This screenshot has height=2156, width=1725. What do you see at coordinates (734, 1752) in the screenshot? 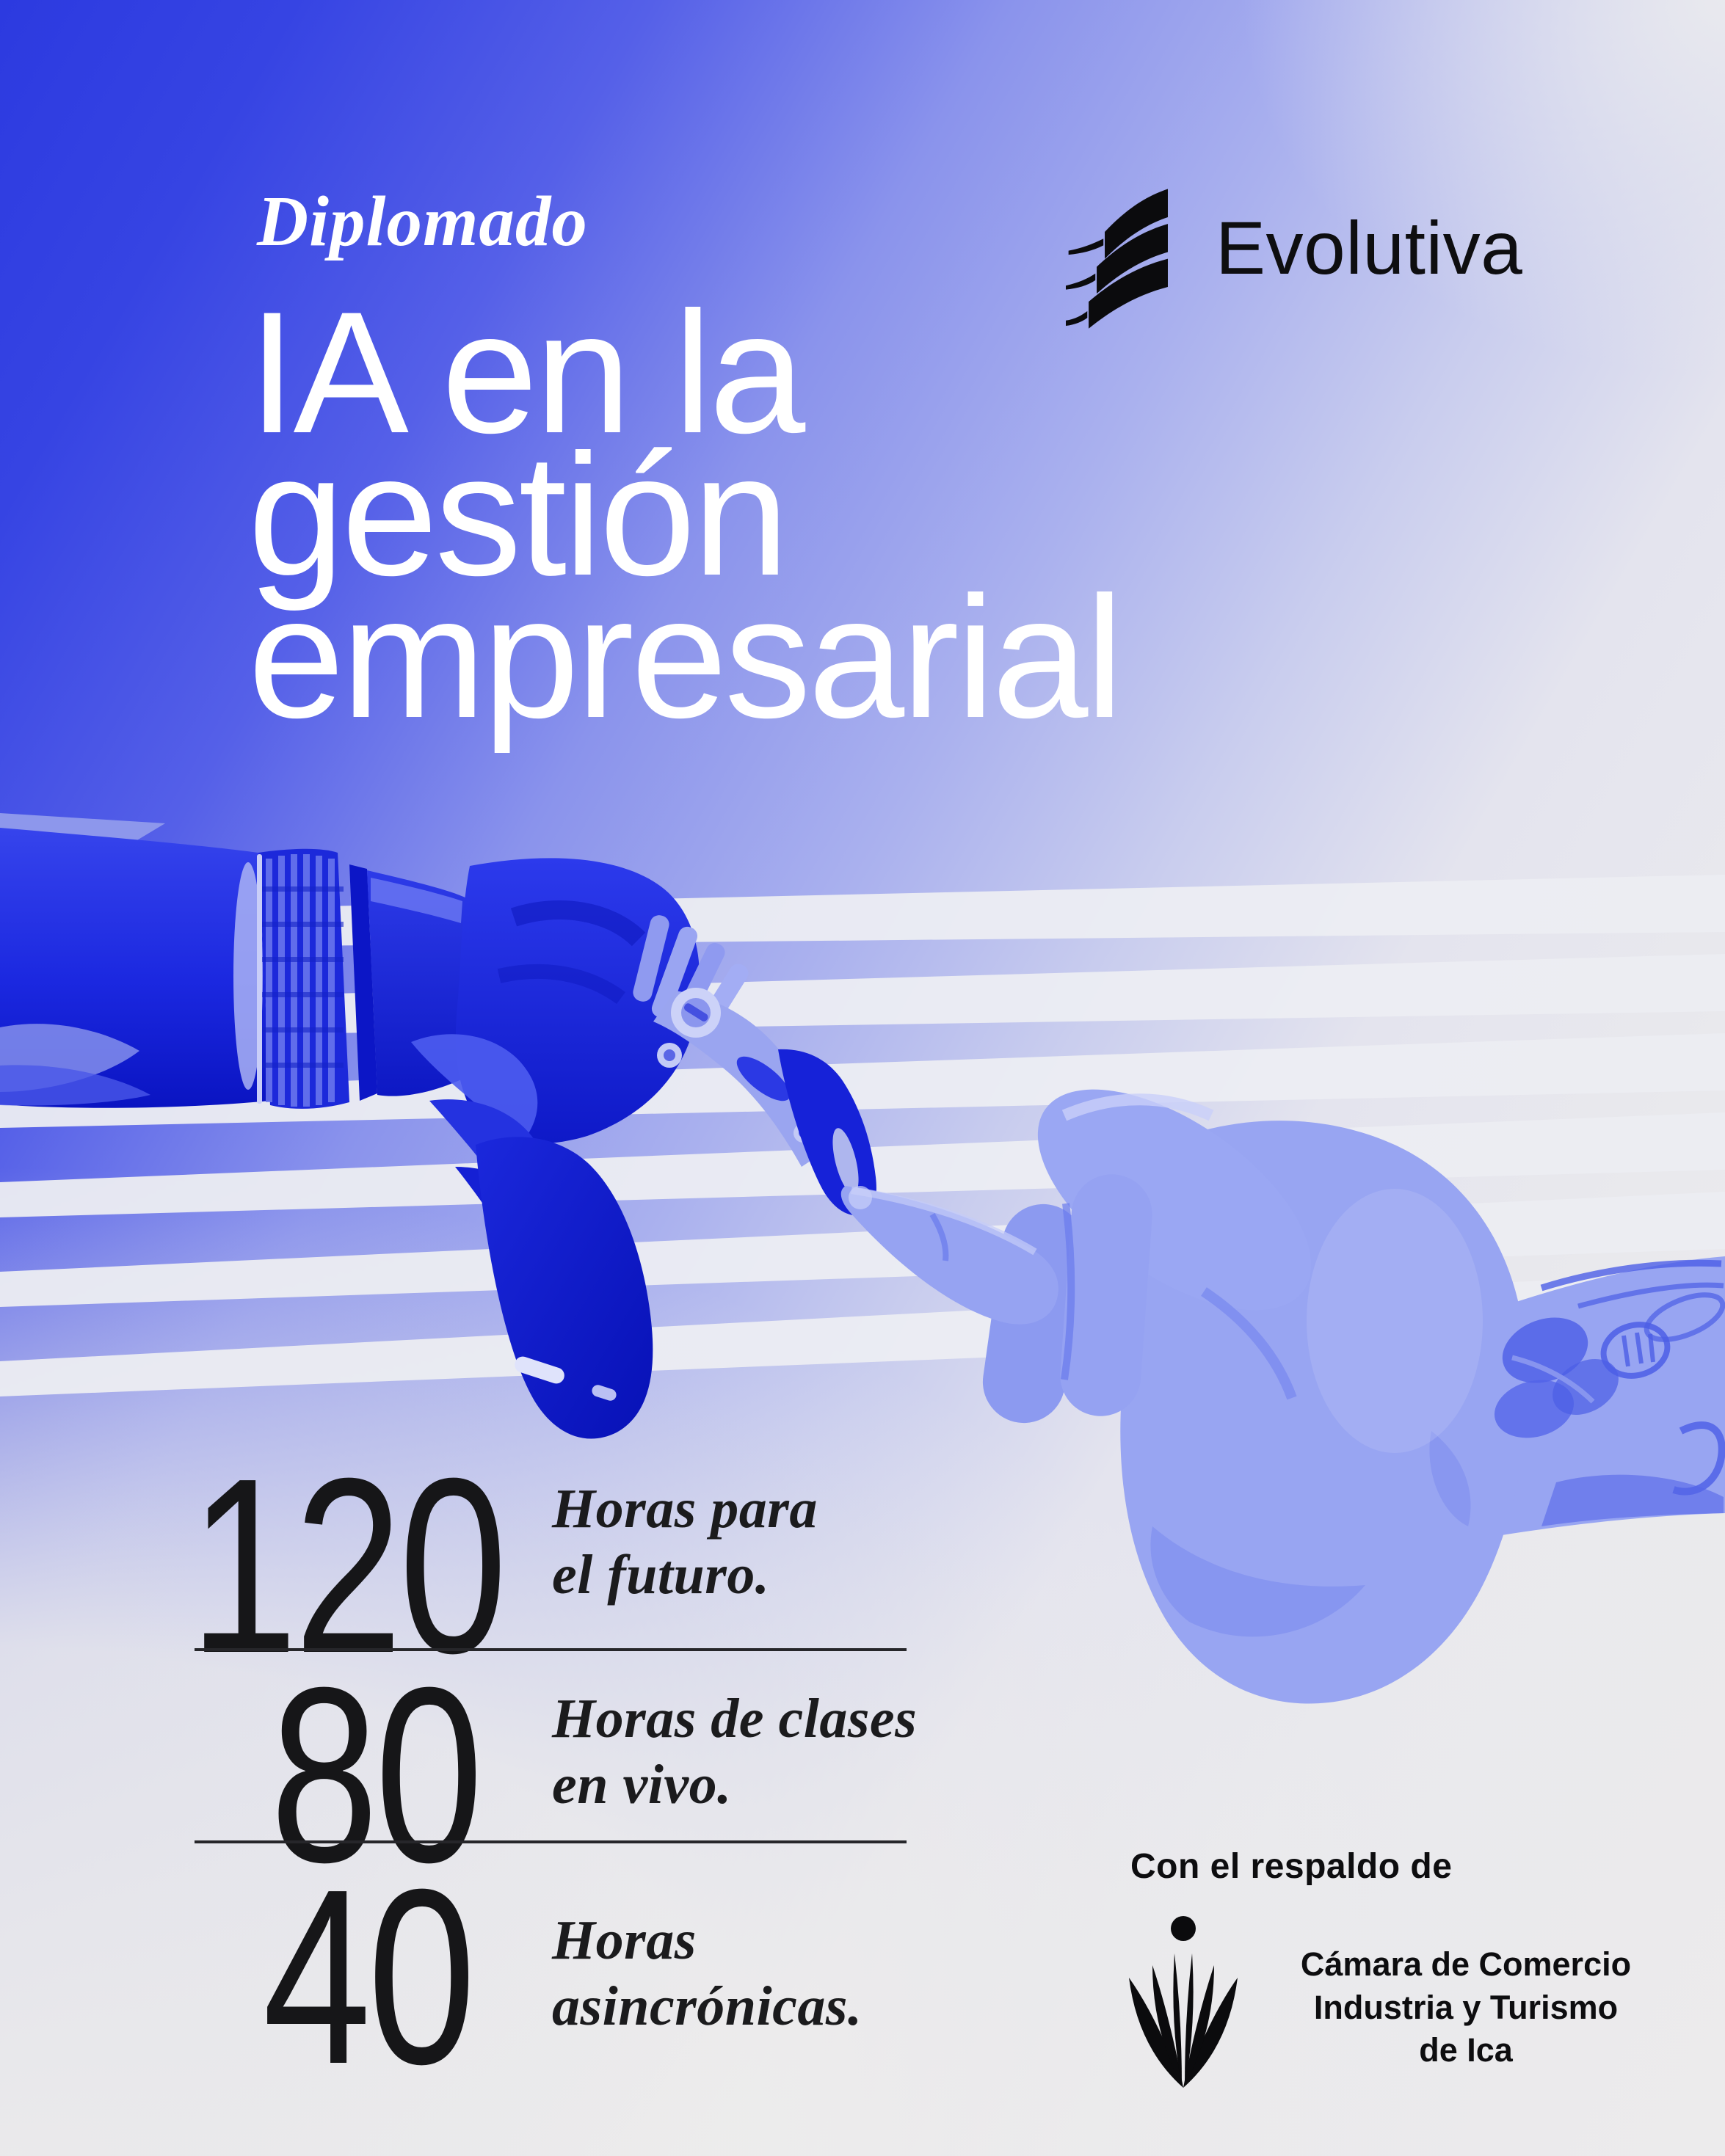
I see `stat-label-80: Horas de clases en vivo.` at bounding box center [734, 1752].